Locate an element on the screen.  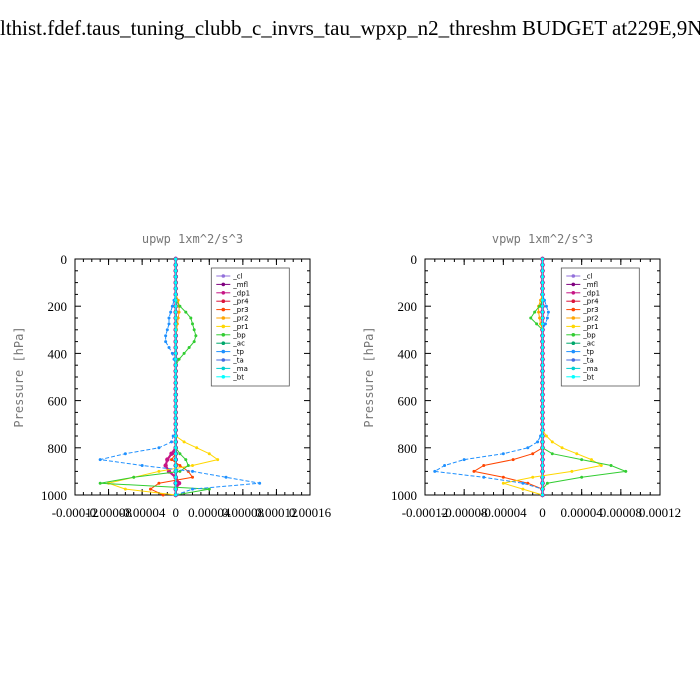
y-axis-label: Pressure [hPa] is located at coordinates (369, 376).